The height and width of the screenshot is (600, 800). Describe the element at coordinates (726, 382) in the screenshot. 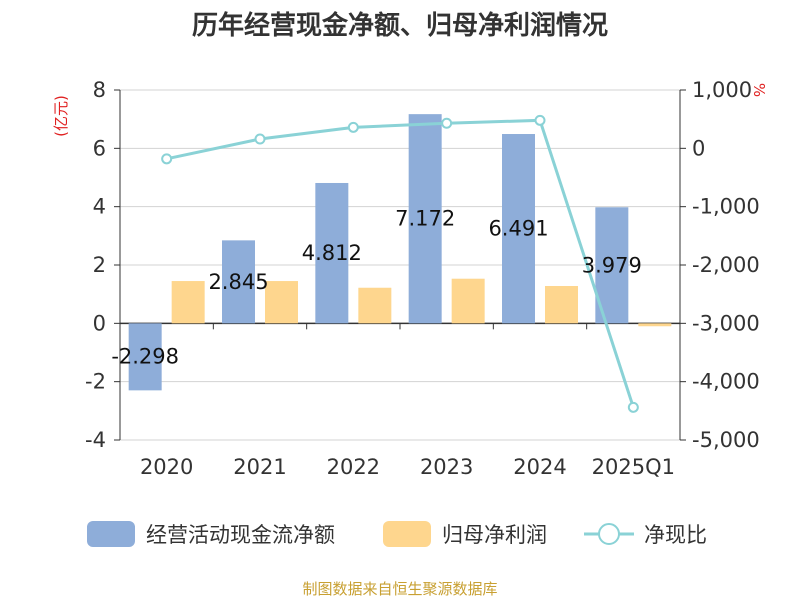

I see `right-tick-label: -4,000` at that location.